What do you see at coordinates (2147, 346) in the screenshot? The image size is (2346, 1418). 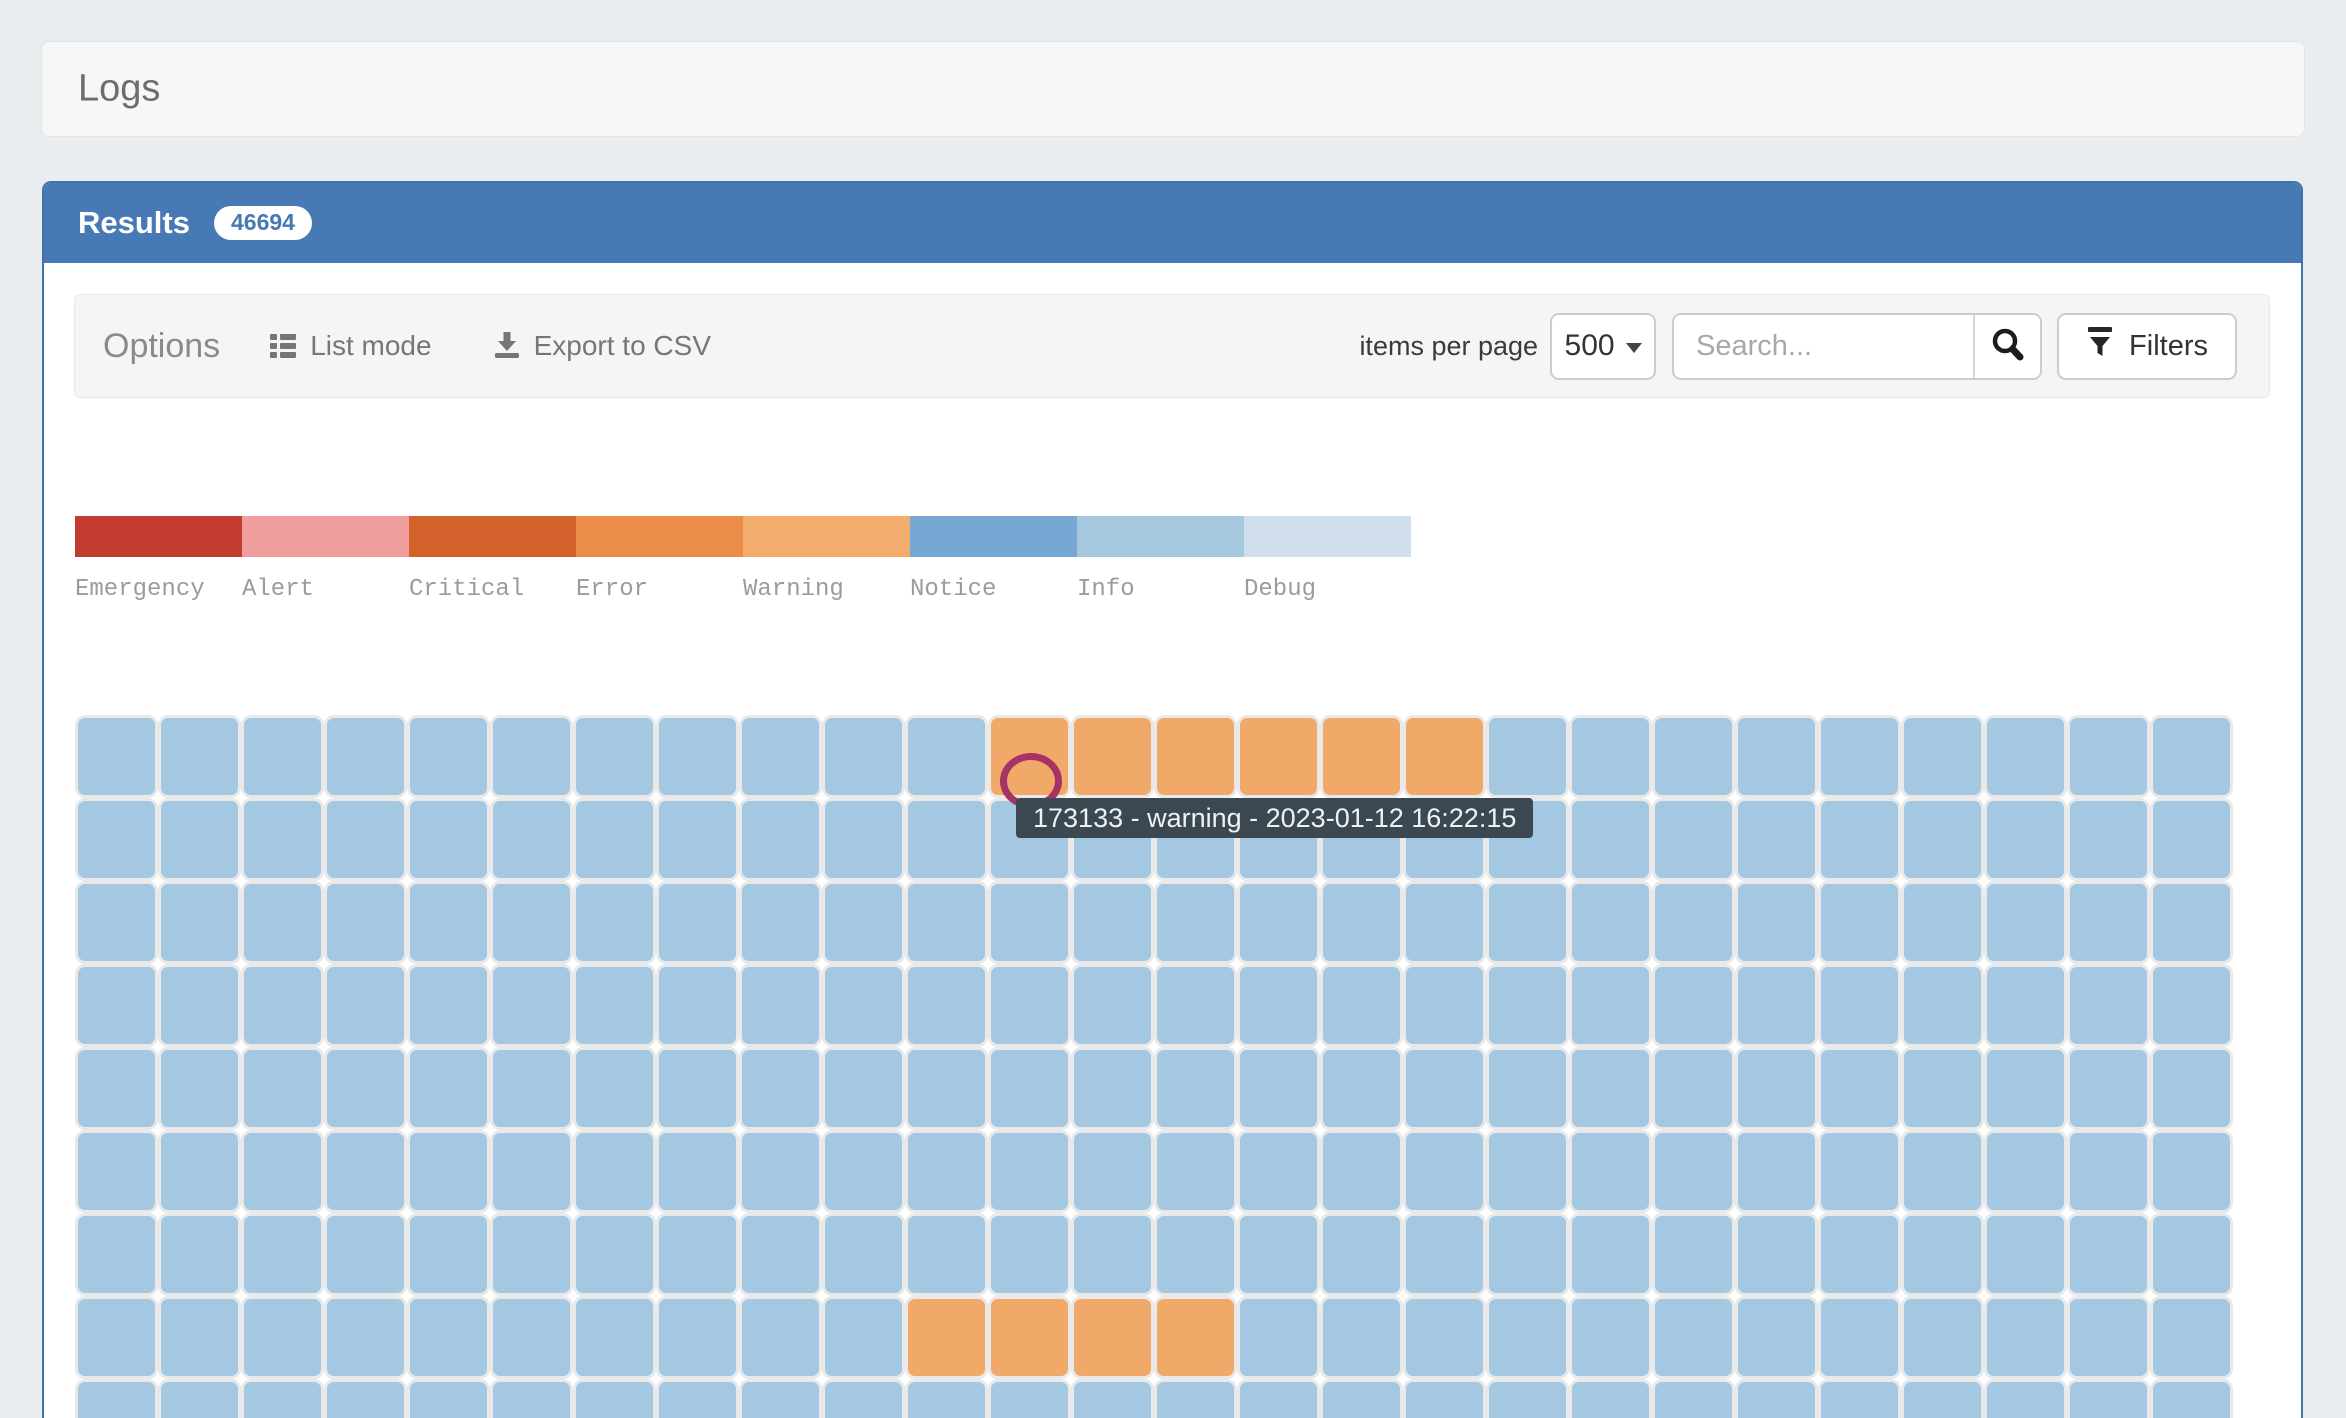 I see `filters-button: Filters` at bounding box center [2147, 346].